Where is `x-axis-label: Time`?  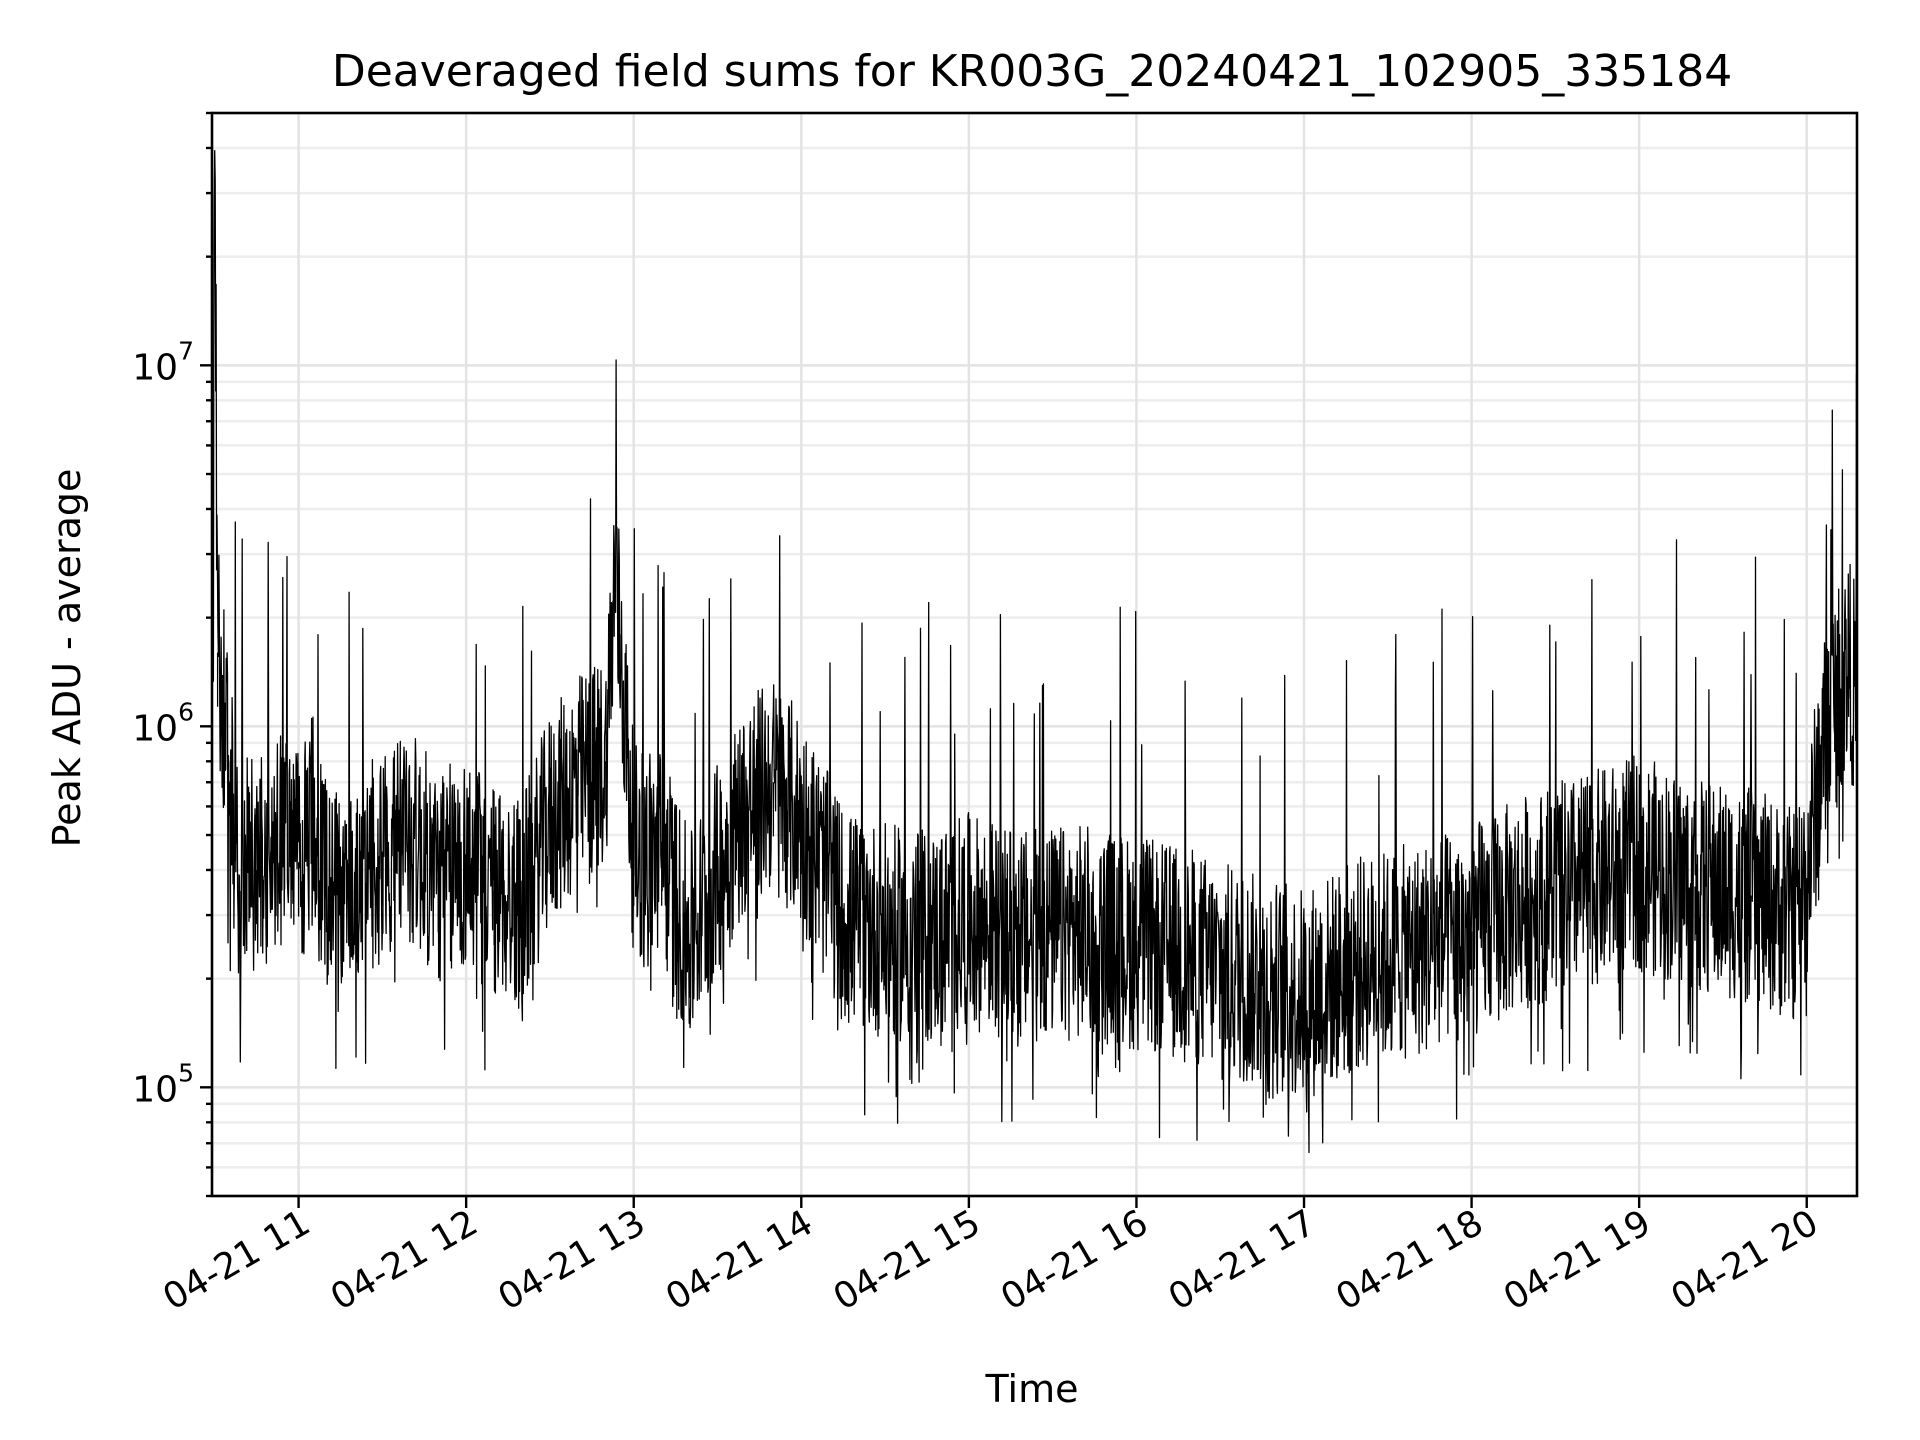
x-axis-label: Time is located at coordinates (1032, 1389).